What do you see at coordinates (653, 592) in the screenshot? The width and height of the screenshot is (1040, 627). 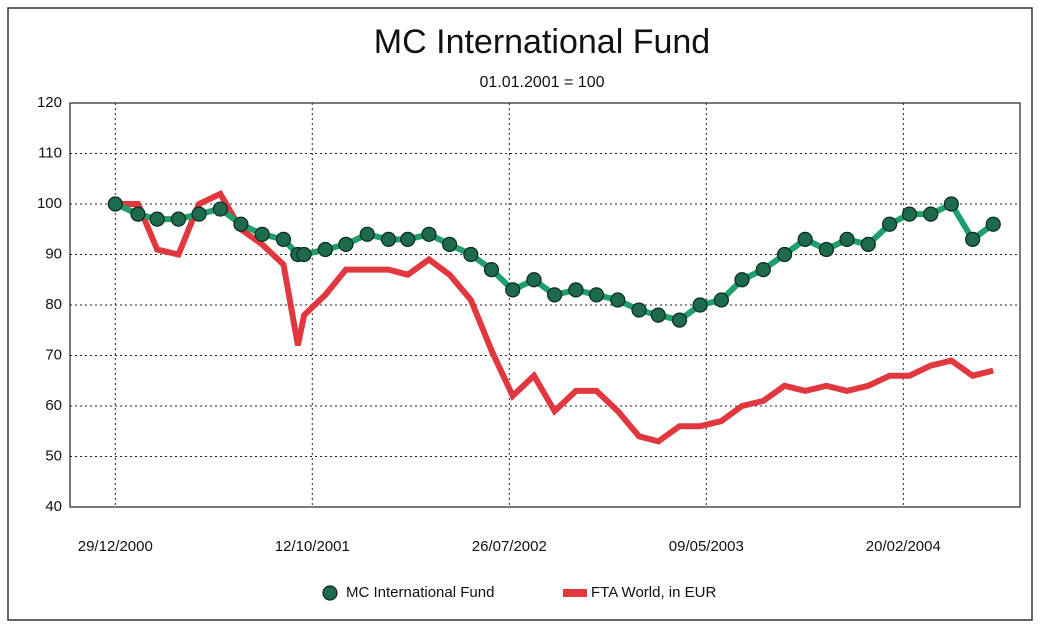 I see `legend-label: FTA World, in EUR` at bounding box center [653, 592].